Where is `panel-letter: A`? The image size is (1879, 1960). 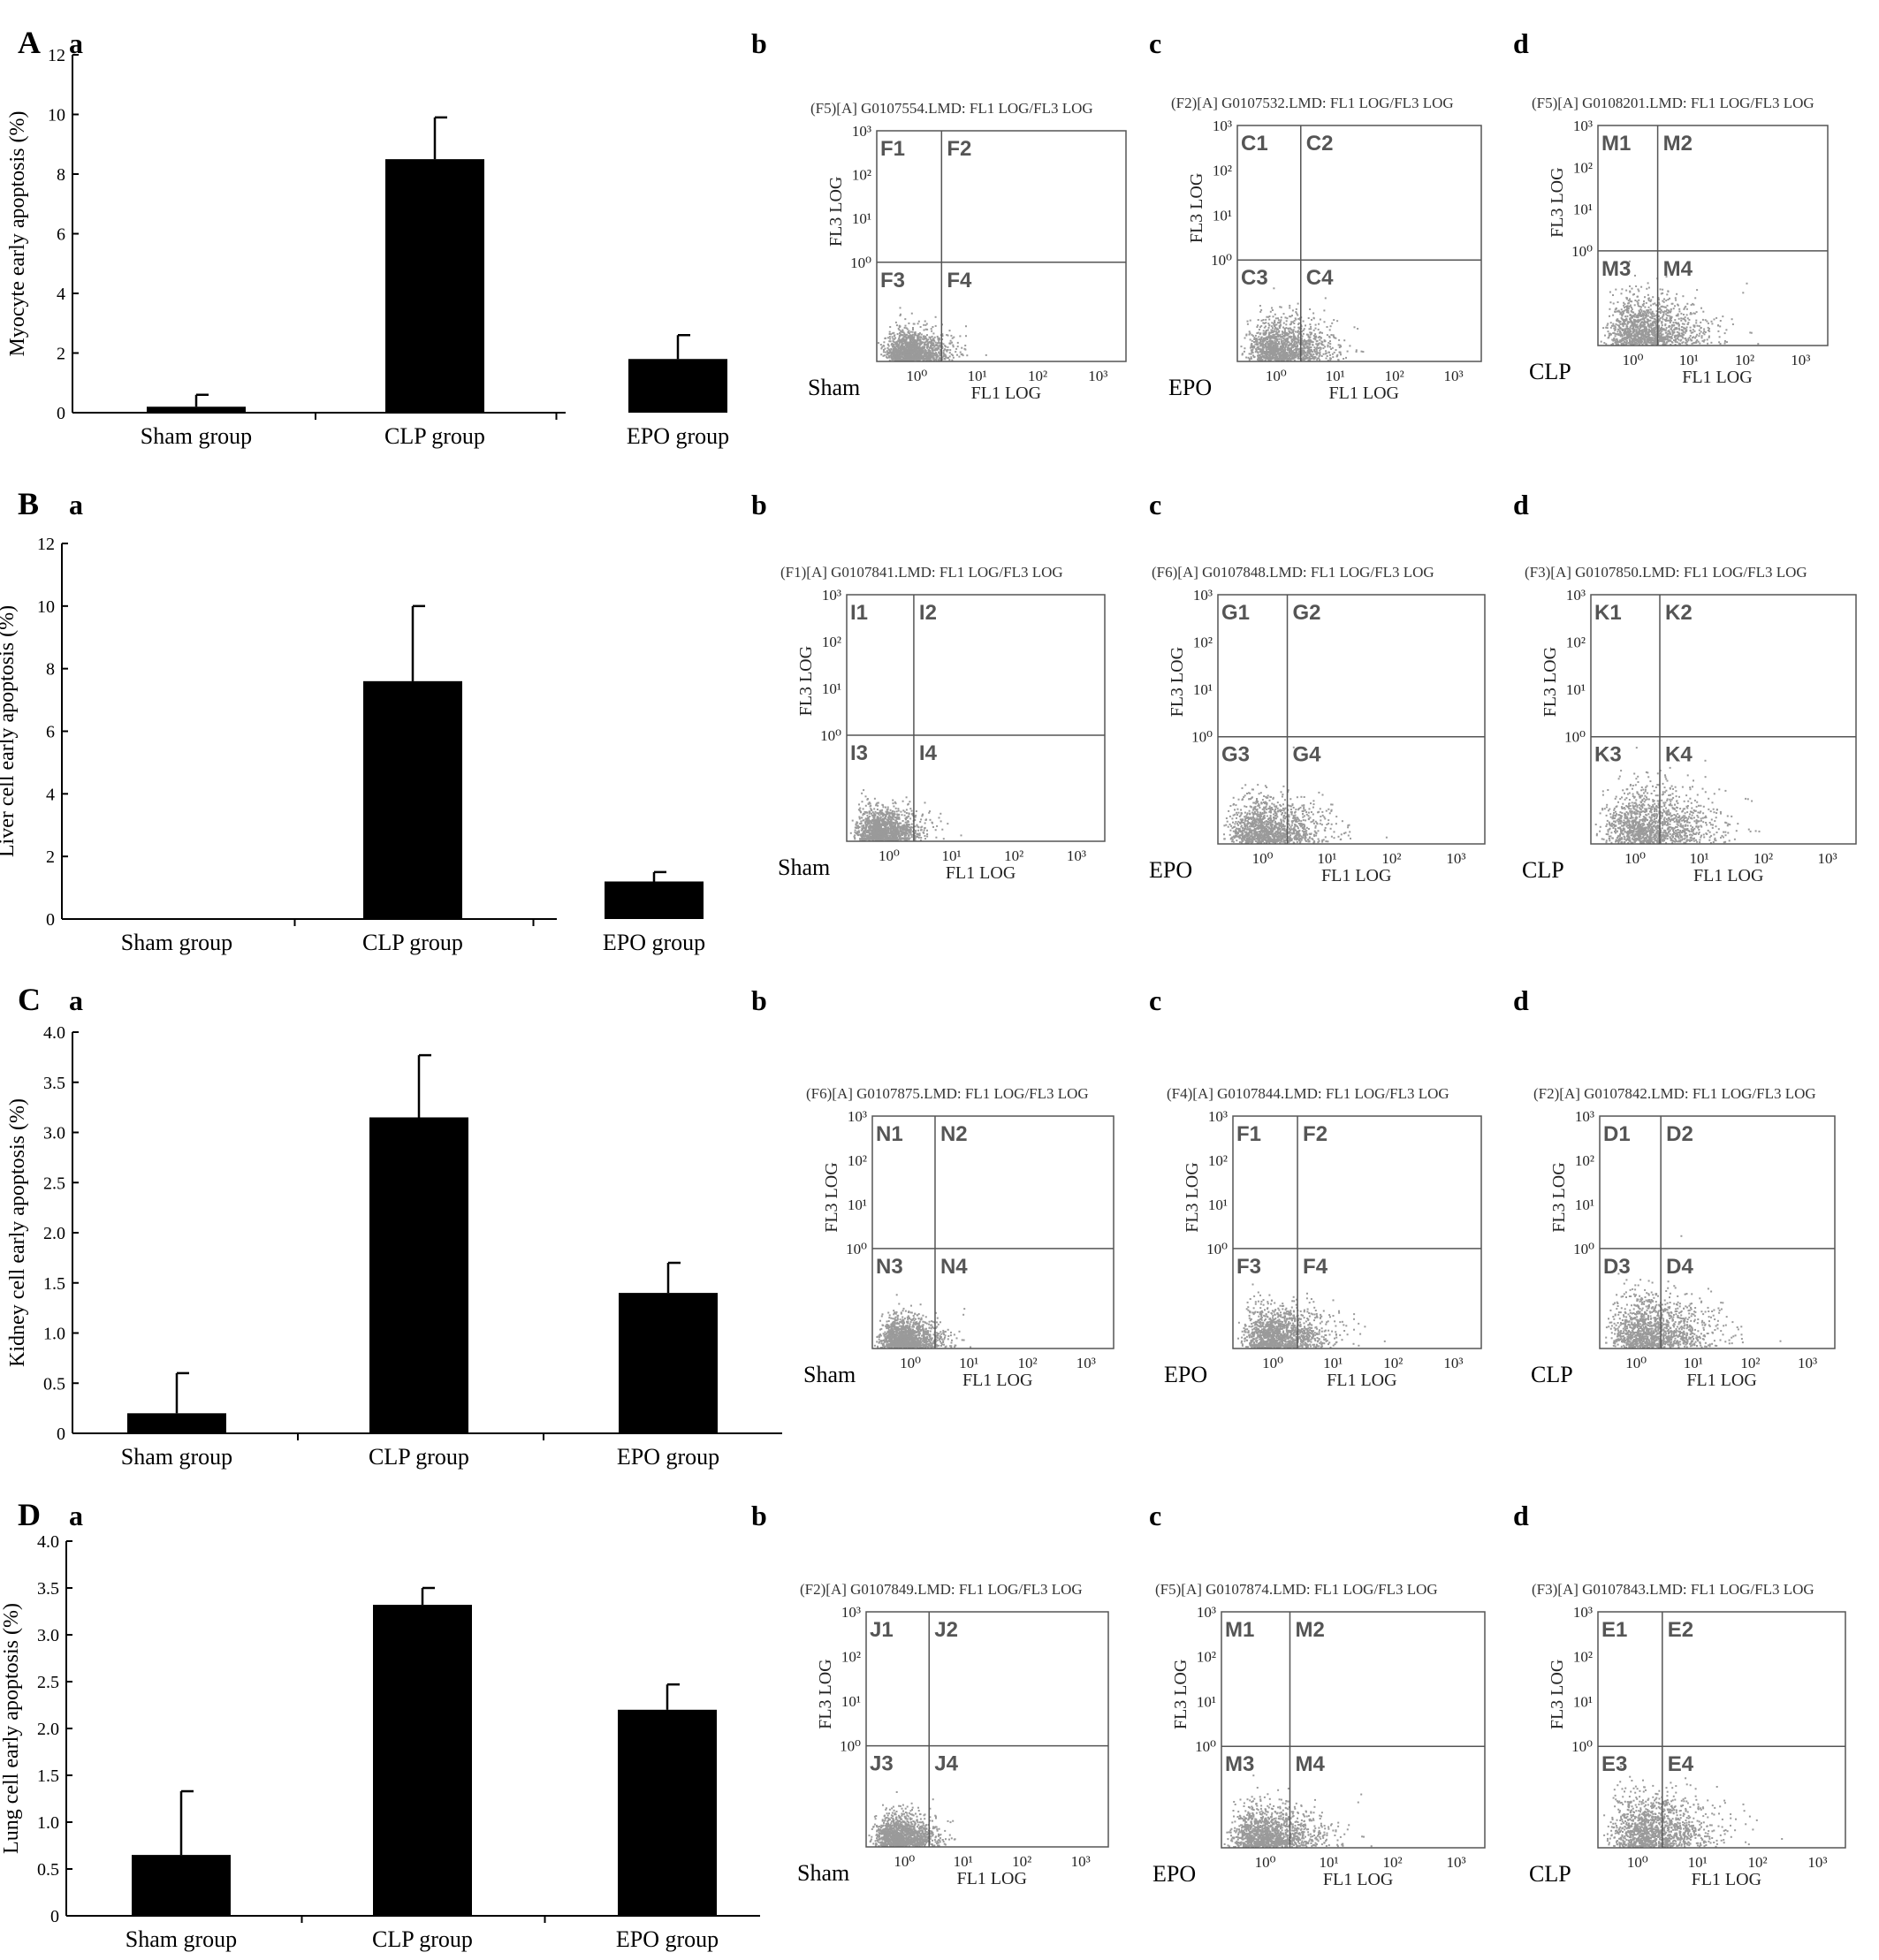
panel-letter: A is located at coordinates (29, 42).